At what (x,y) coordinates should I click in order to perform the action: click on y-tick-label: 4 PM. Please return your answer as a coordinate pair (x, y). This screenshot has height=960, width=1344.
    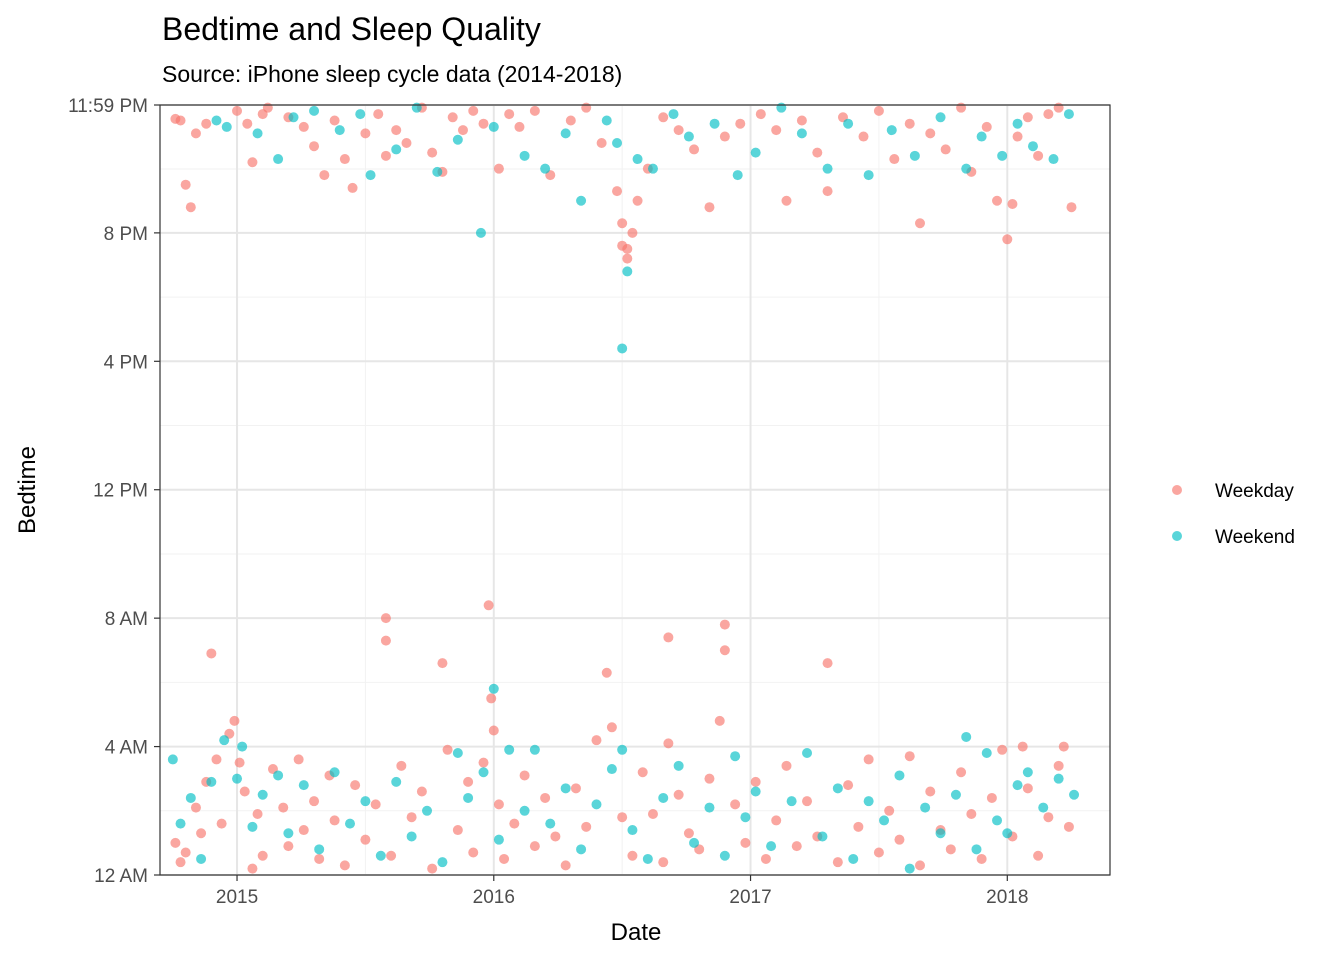
    Looking at the image, I should click on (126, 362).